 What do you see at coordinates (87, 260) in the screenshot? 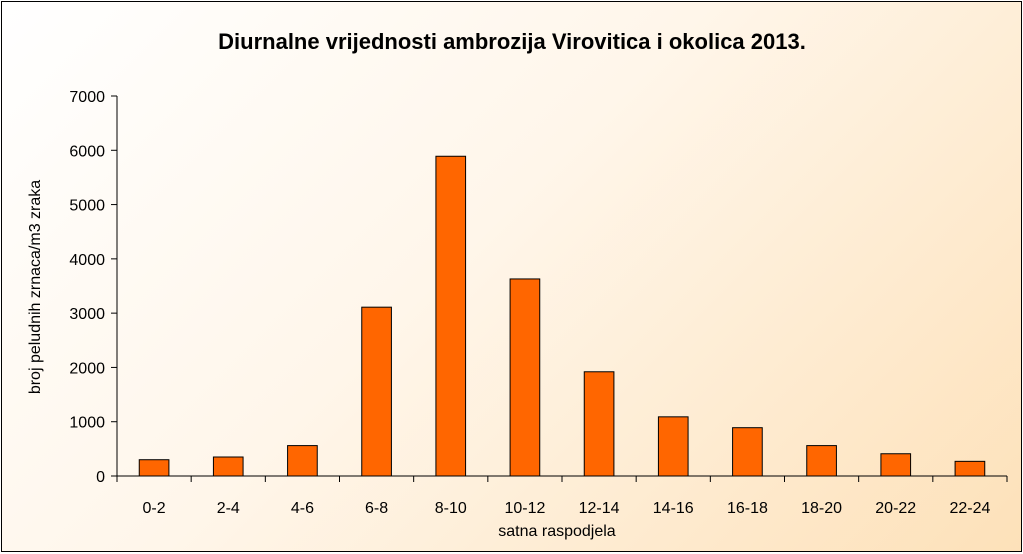
I see `y-tick-label: 4000` at bounding box center [87, 260].